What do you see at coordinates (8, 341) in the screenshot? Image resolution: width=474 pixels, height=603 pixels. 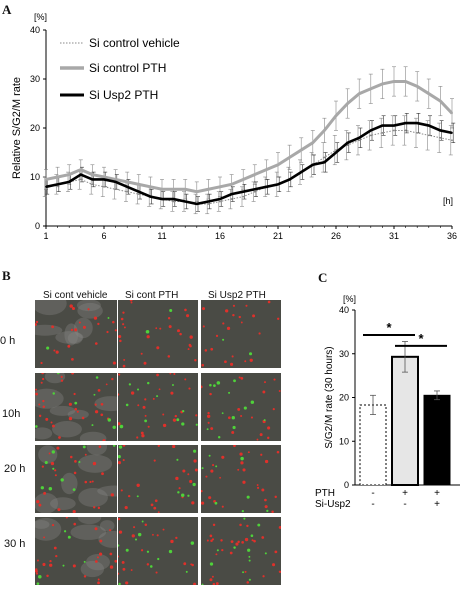 I see `row-label-0h: 0 h` at bounding box center [8, 341].